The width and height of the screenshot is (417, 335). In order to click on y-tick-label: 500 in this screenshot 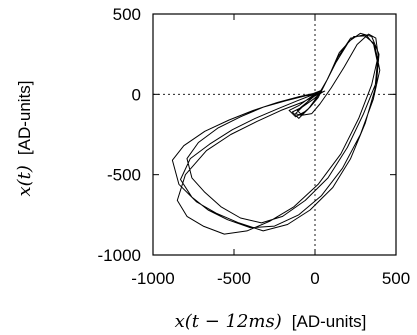, I will do `click(127, 14)`.